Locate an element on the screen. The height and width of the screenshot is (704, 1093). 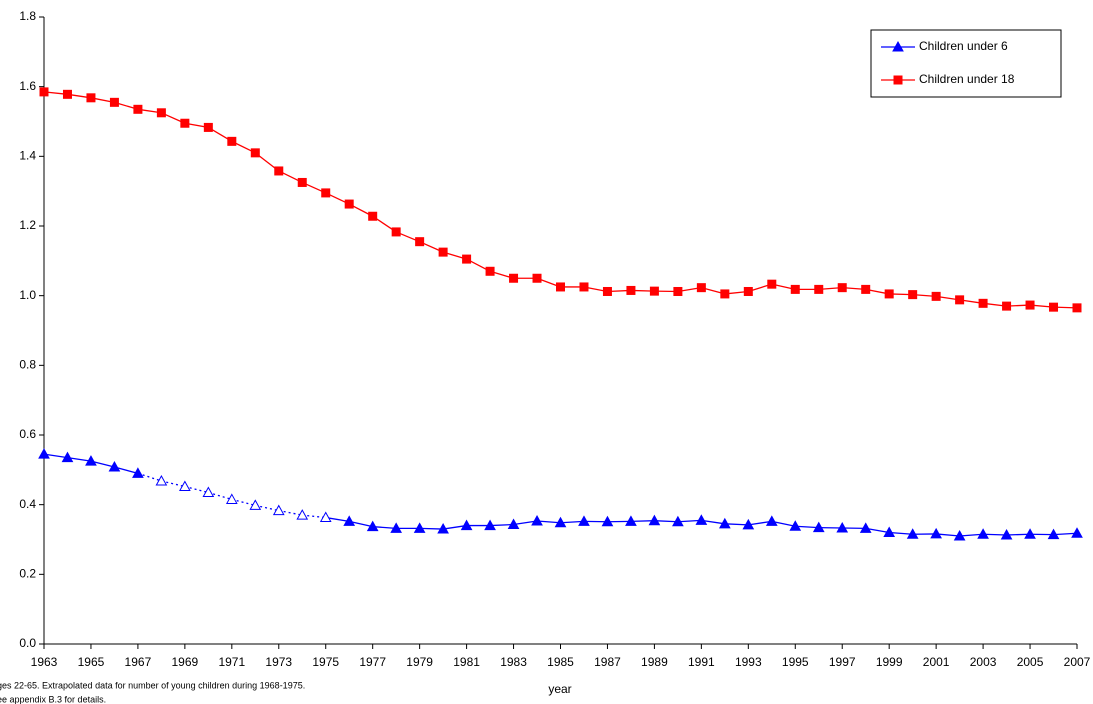
x-tick-label: 1999 is located at coordinates (889, 662).